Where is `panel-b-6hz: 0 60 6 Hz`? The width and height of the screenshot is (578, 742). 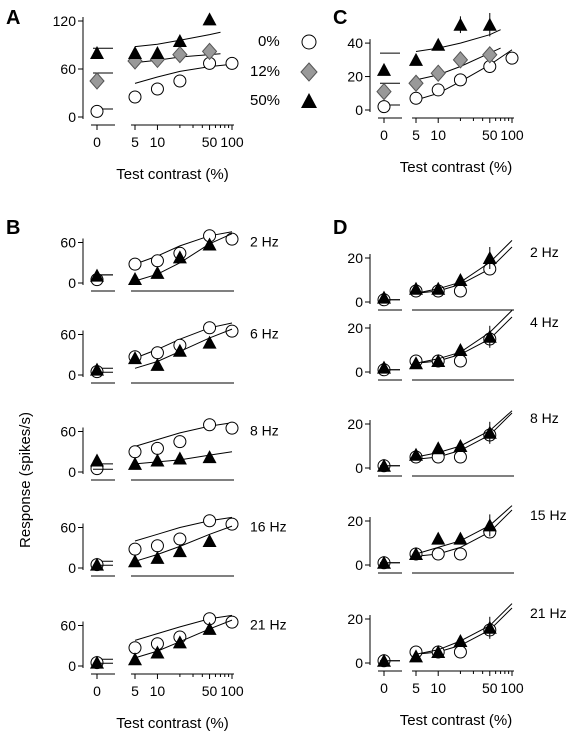
panel-b-6hz: 0 60 6 Hz is located at coordinates (169, 352).